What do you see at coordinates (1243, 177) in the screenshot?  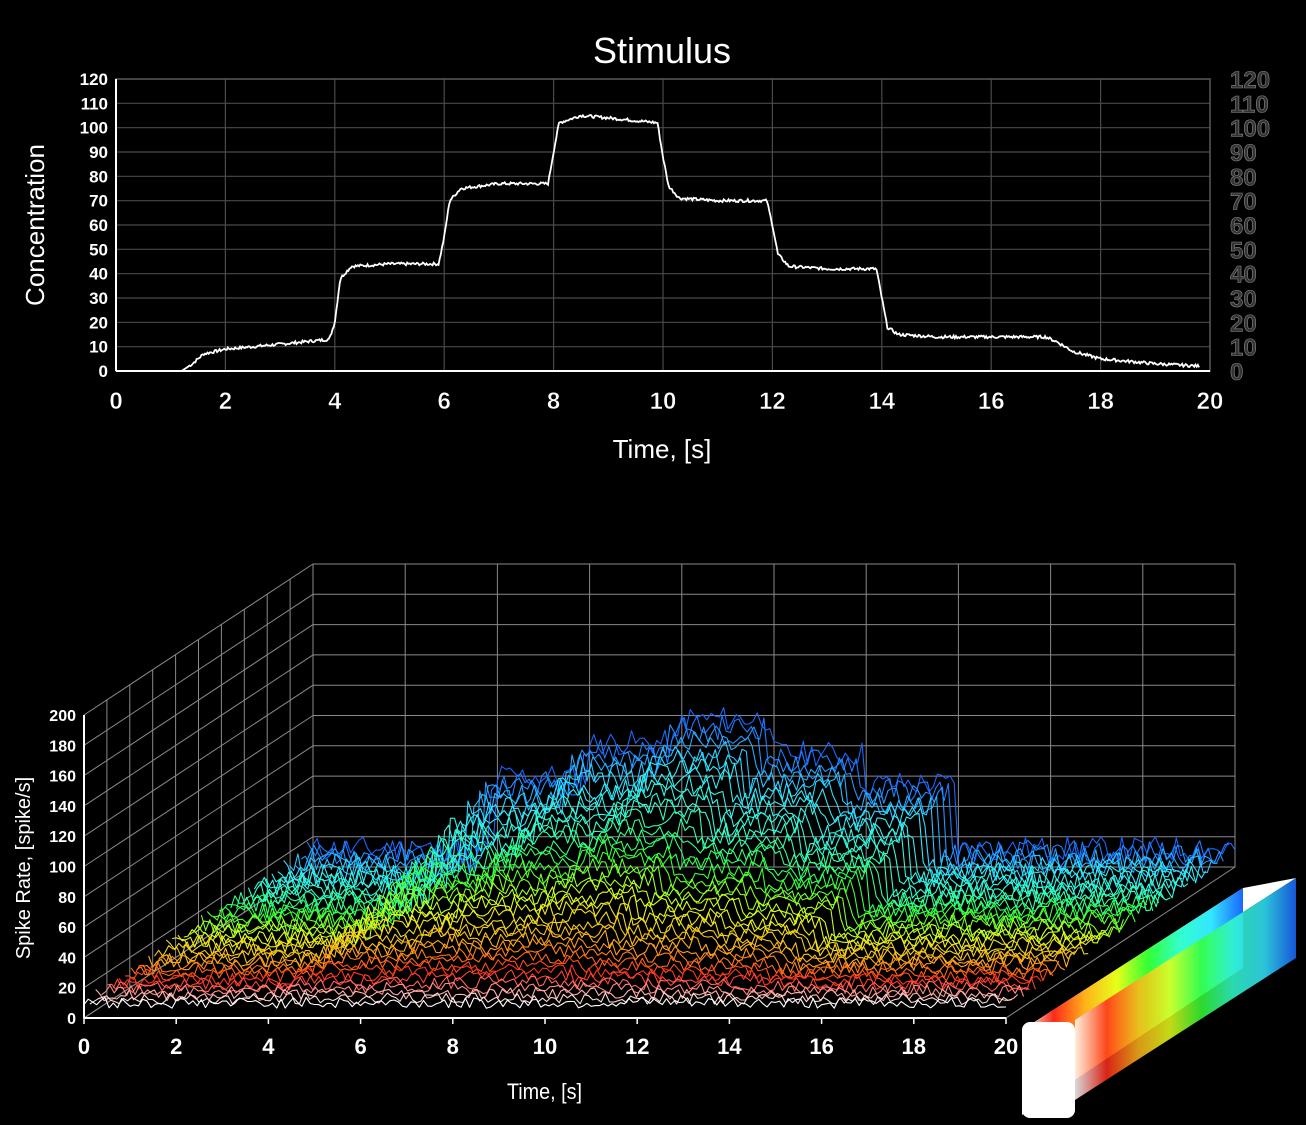 I see `stimulus-right-y-tick-label: 80` at bounding box center [1243, 177].